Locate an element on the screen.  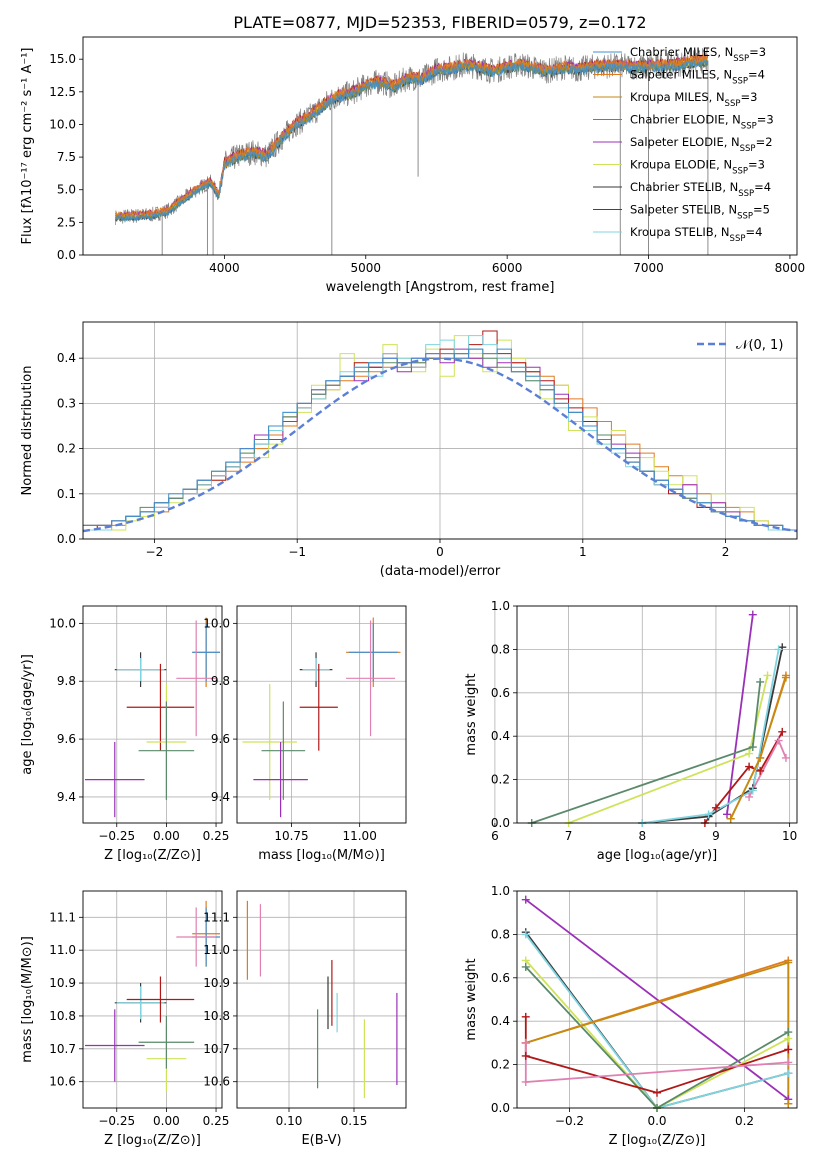
legend-entry: Salpeter MILES, NSSP=4 is located at coordinates (697, 77).